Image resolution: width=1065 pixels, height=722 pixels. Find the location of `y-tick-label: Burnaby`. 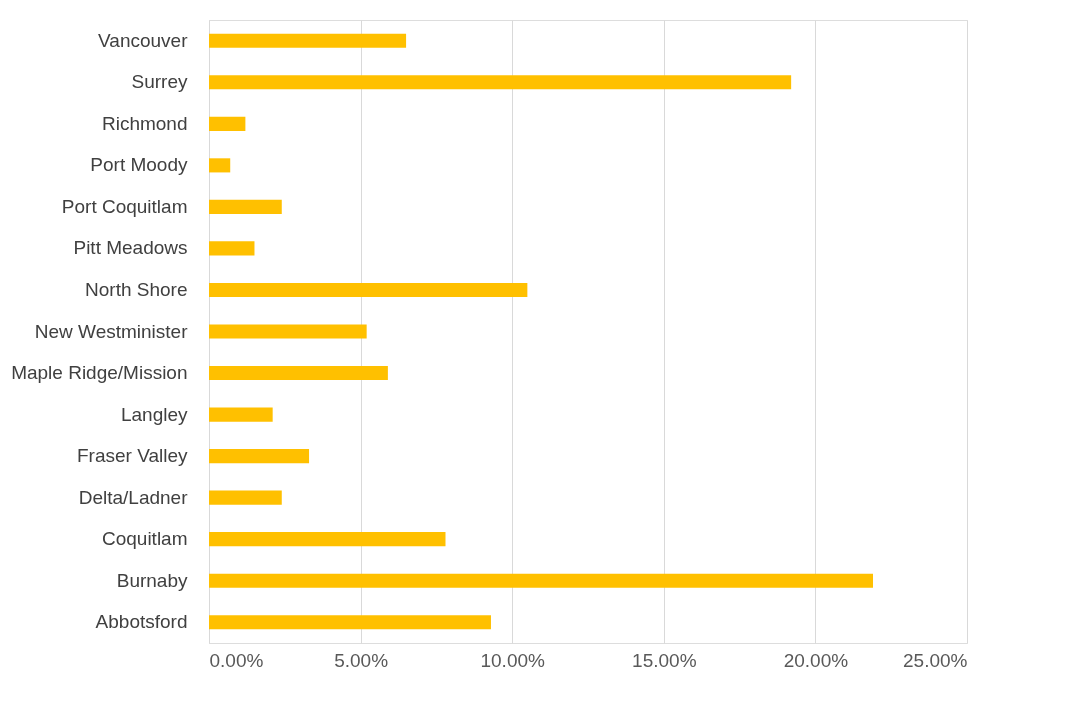

y-tick-label: Burnaby is located at coordinates (152, 580).